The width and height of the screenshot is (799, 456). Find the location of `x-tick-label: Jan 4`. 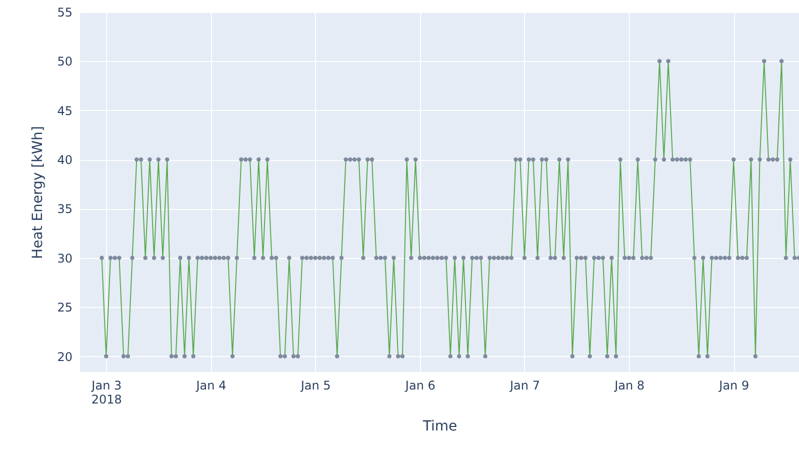

x-tick-label: Jan 4 is located at coordinates (210, 385).